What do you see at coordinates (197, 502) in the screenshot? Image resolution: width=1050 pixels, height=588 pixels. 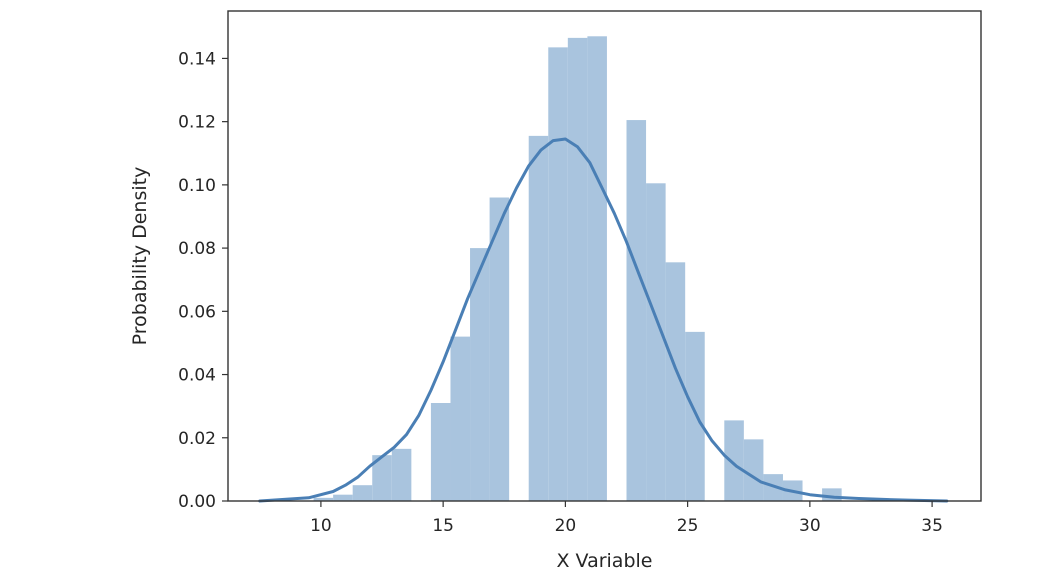 I see `y-tick-label: 0.00` at bounding box center [197, 502].